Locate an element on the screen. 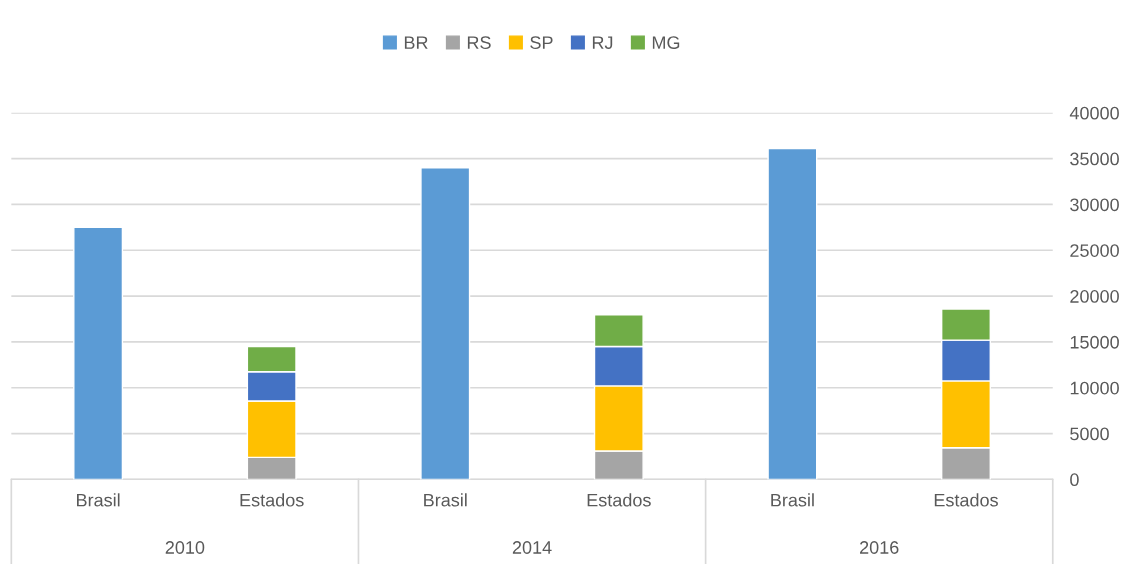 This screenshot has width=1132, height=564. y-tick-label: 25000 is located at coordinates (1094, 250).